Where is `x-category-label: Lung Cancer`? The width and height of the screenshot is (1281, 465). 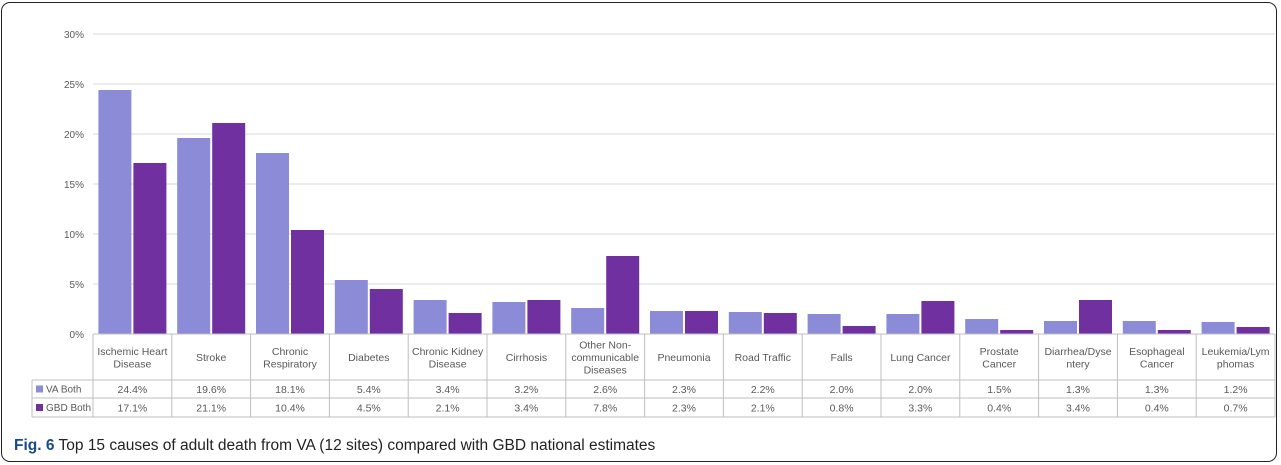
x-category-label: Lung Cancer is located at coordinates (920, 358).